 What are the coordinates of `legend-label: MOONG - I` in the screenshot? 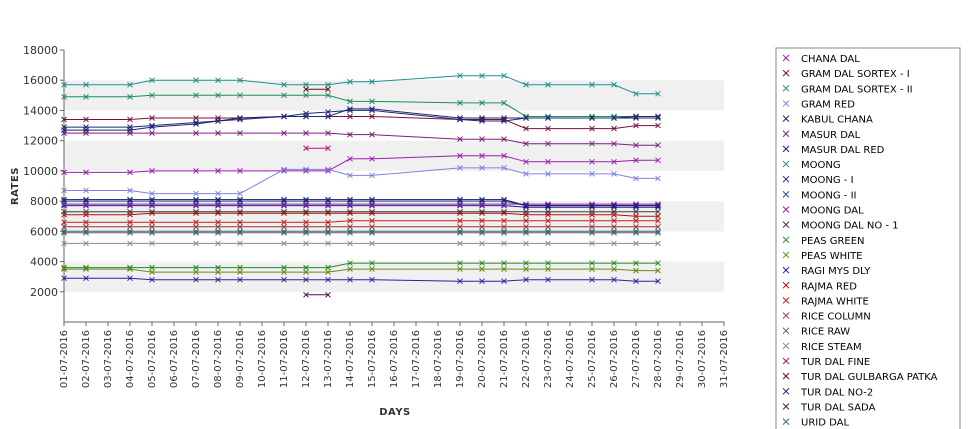 It's located at (827, 180).